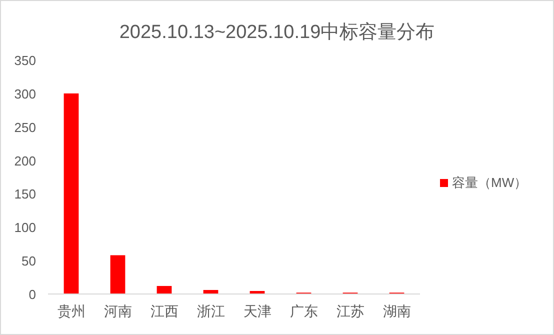 This screenshot has height=335, width=554. Describe the element at coordinates (257, 311) in the screenshot. I see `x-tick-label: 天津` at that location.